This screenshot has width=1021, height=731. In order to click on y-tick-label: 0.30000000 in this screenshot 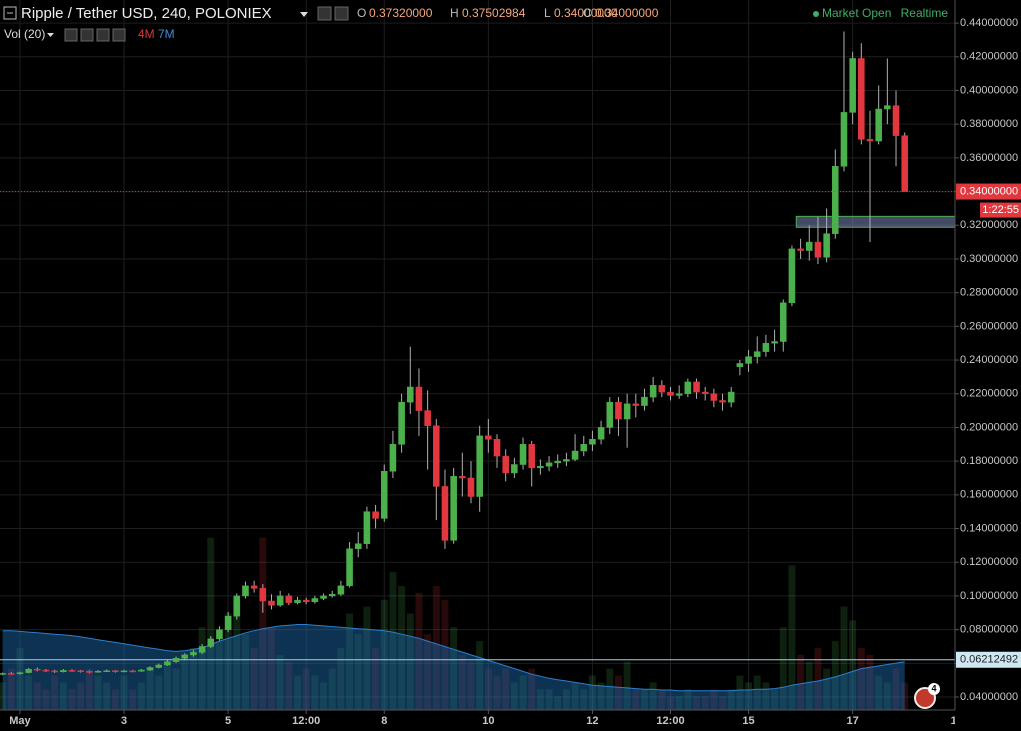, I will do `click(989, 259)`.